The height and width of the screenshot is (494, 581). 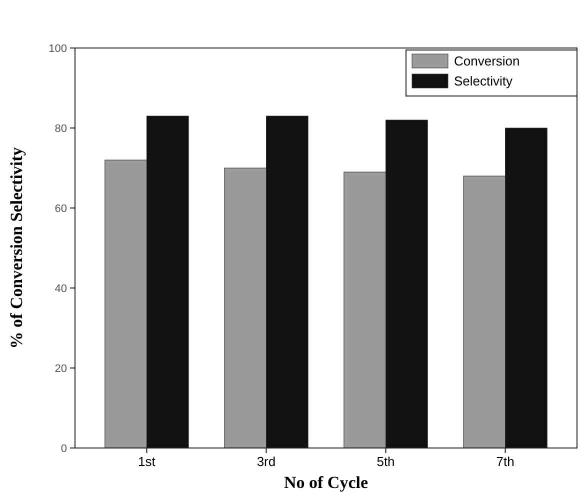 What do you see at coordinates (16, 247) in the screenshot?
I see `y-axis-title: % of Conversion Selectivity` at bounding box center [16, 247].